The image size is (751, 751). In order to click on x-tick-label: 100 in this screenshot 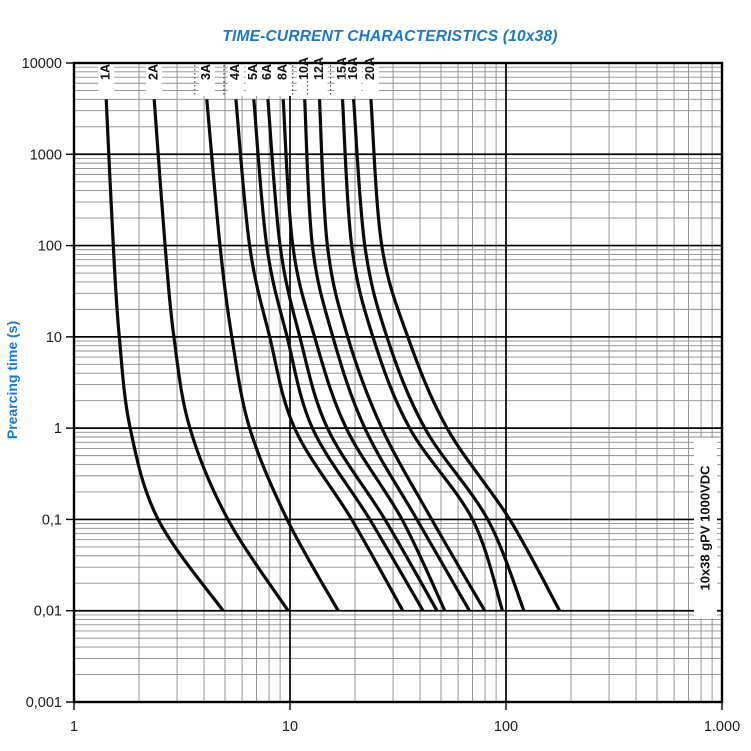, I will do `click(506, 727)`.